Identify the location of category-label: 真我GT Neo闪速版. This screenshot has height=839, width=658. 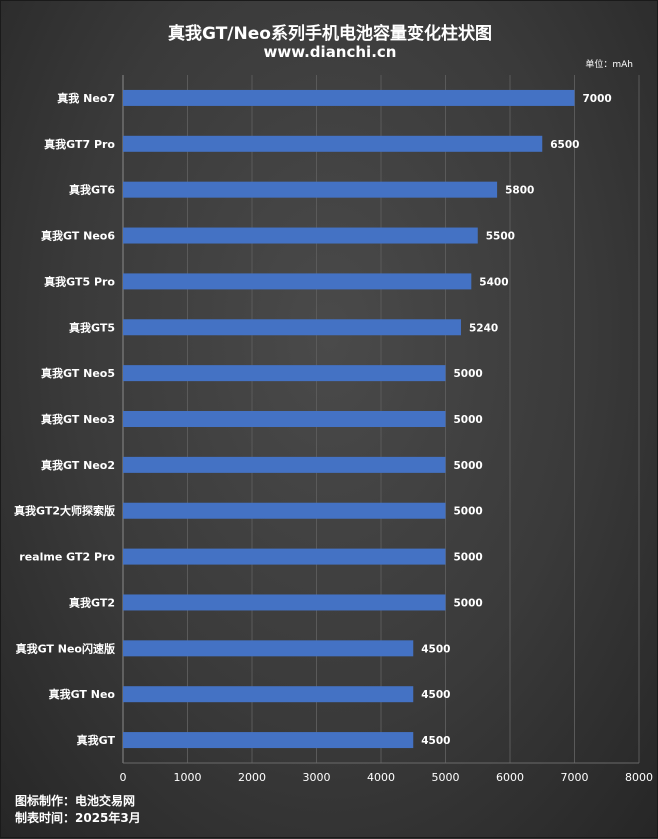
(65, 648).